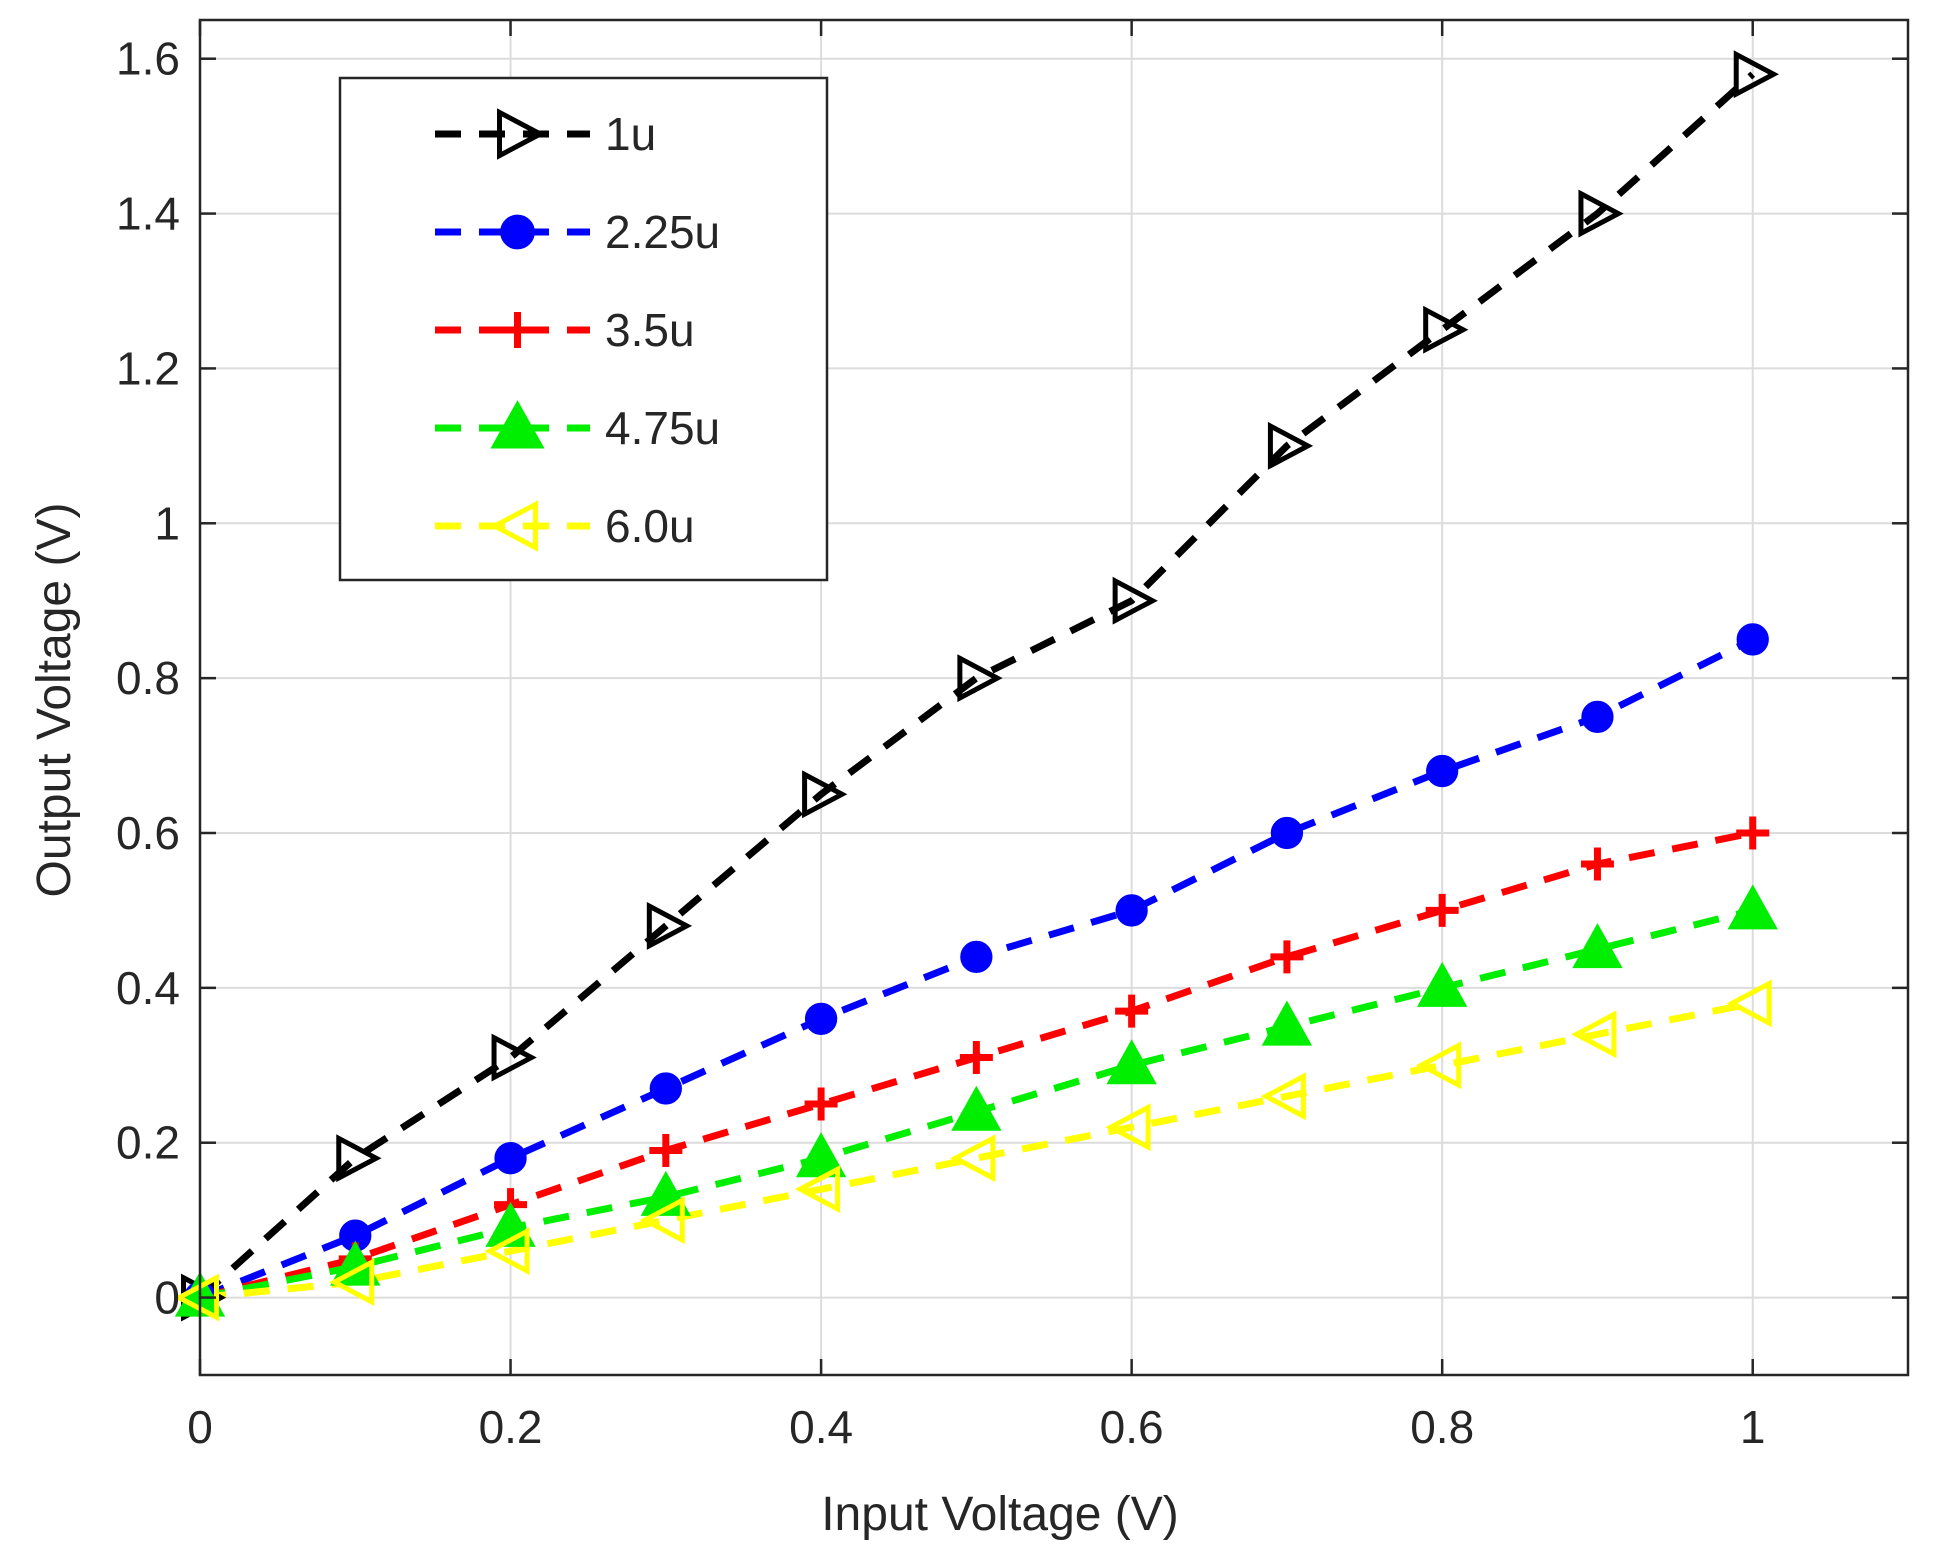 Image resolution: width=1933 pixels, height=1568 pixels. Describe the element at coordinates (583, 329) in the screenshot. I see `legend: 1u 2.25u 3.5u 4.75u 6.0u` at that location.